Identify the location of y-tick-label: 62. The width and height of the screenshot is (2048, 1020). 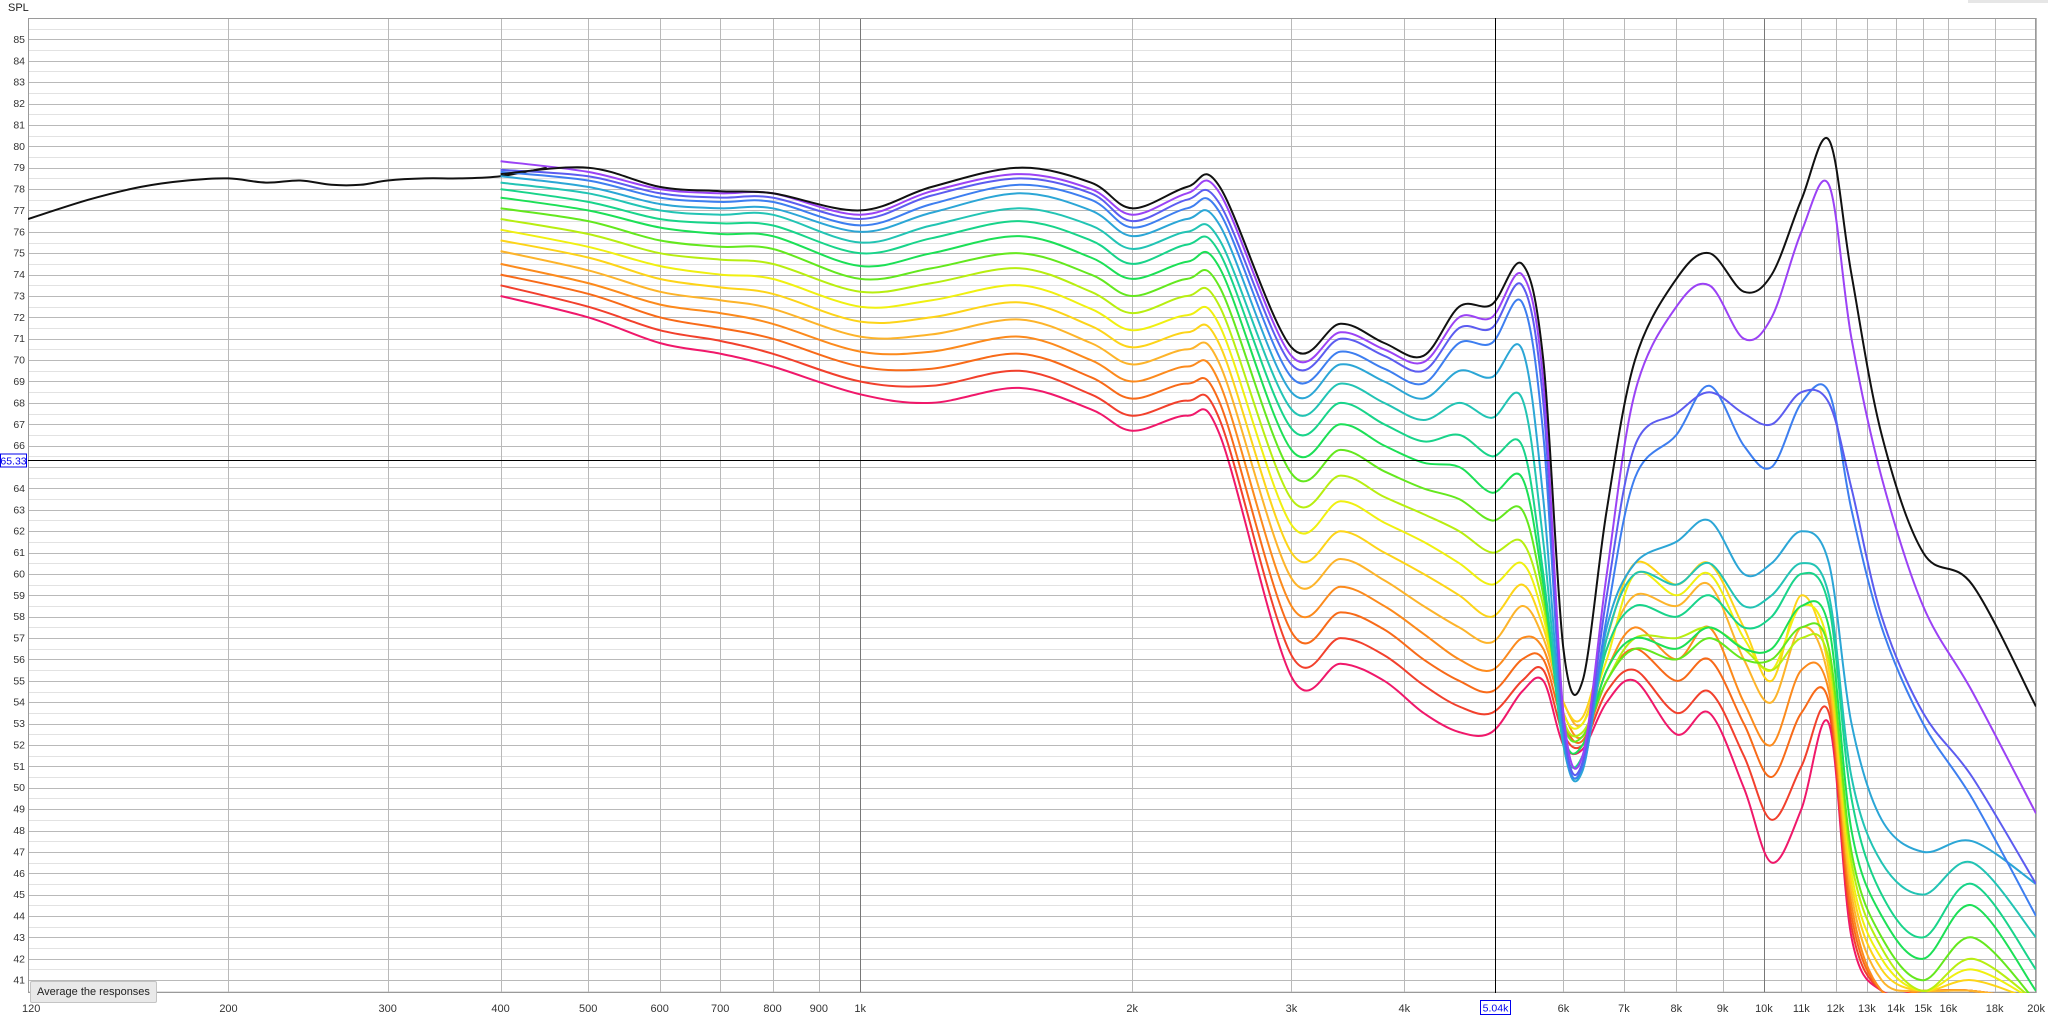
(19, 532).